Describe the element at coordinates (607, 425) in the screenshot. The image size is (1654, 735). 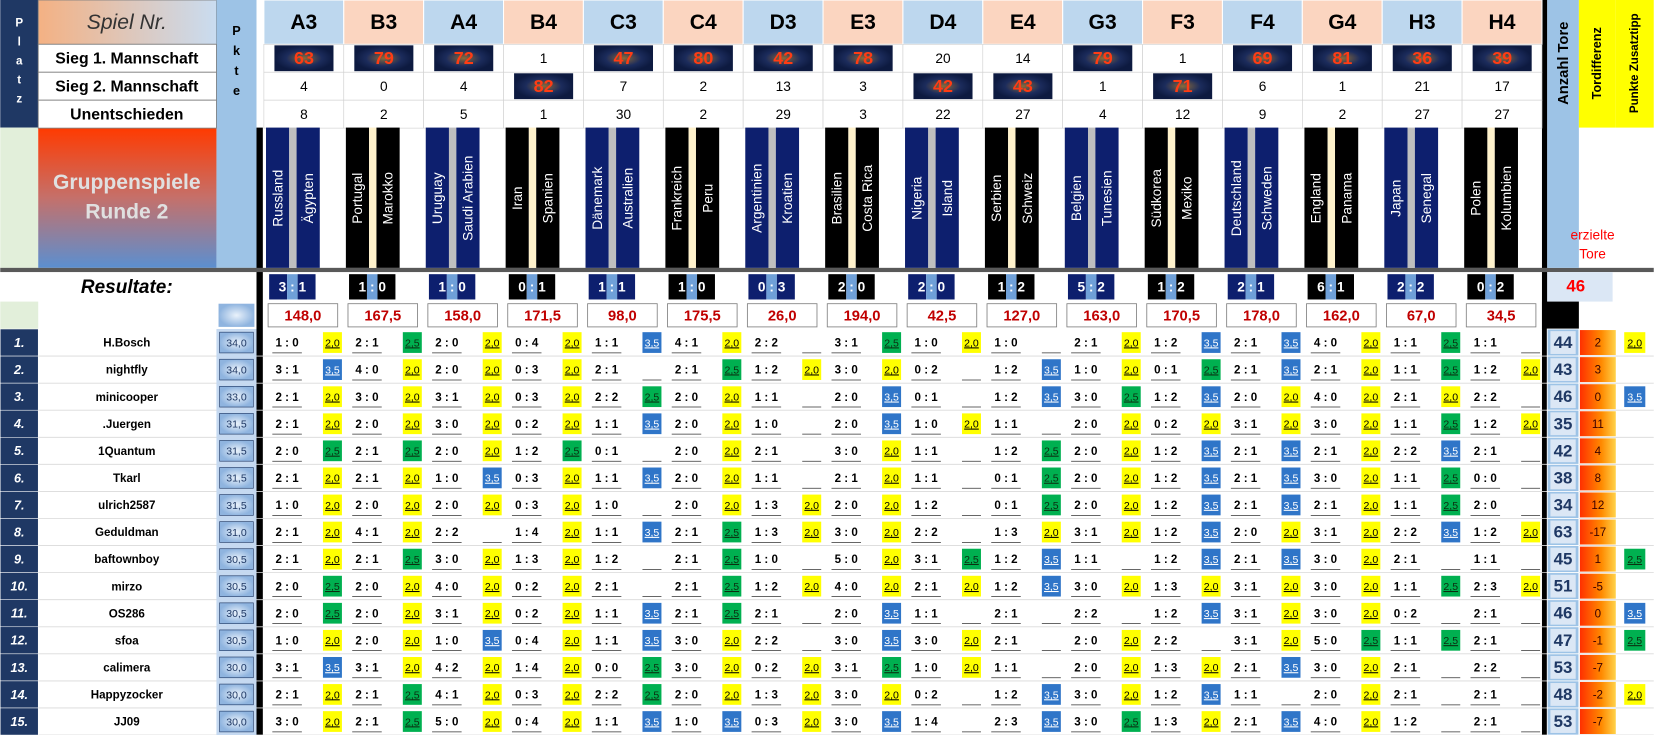
I see `tip: 1` at that location.